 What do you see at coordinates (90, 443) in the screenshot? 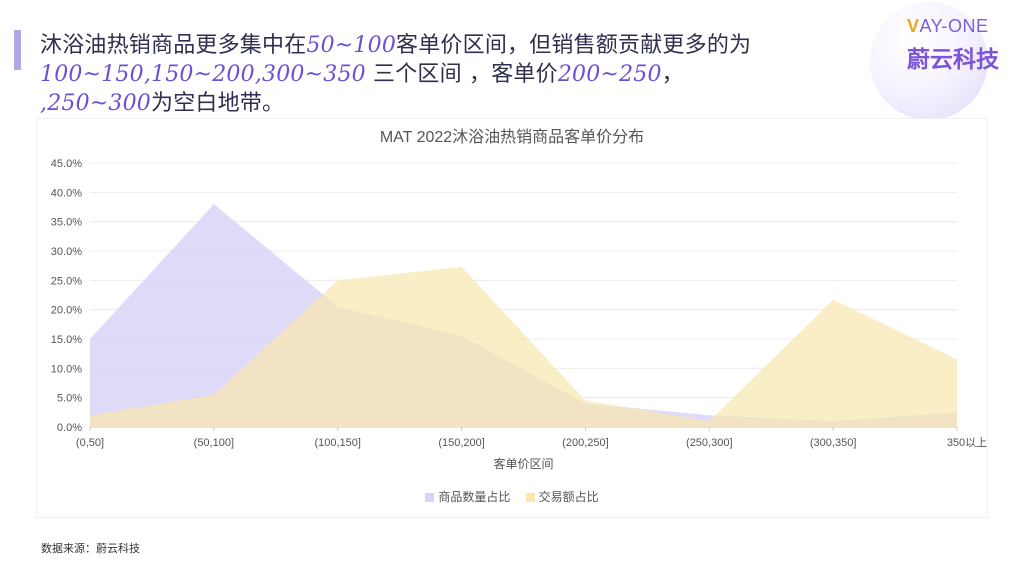
I see `x-tick-label: (0,50]` at bounding box center [90, 443].